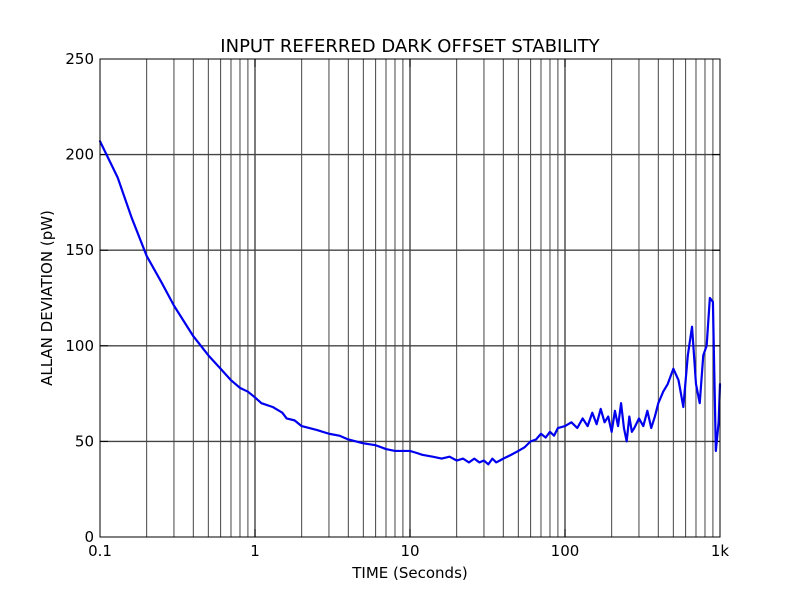 The width and height of the screenshot is (800, 597). I want to click on x-tick-label: 0.1, so click(100, 551).